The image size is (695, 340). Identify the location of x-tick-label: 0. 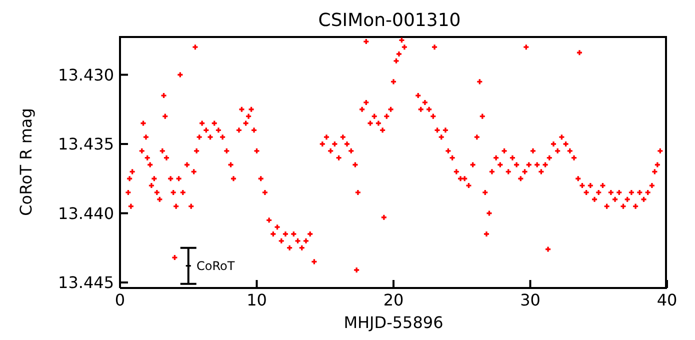
(120, 300).